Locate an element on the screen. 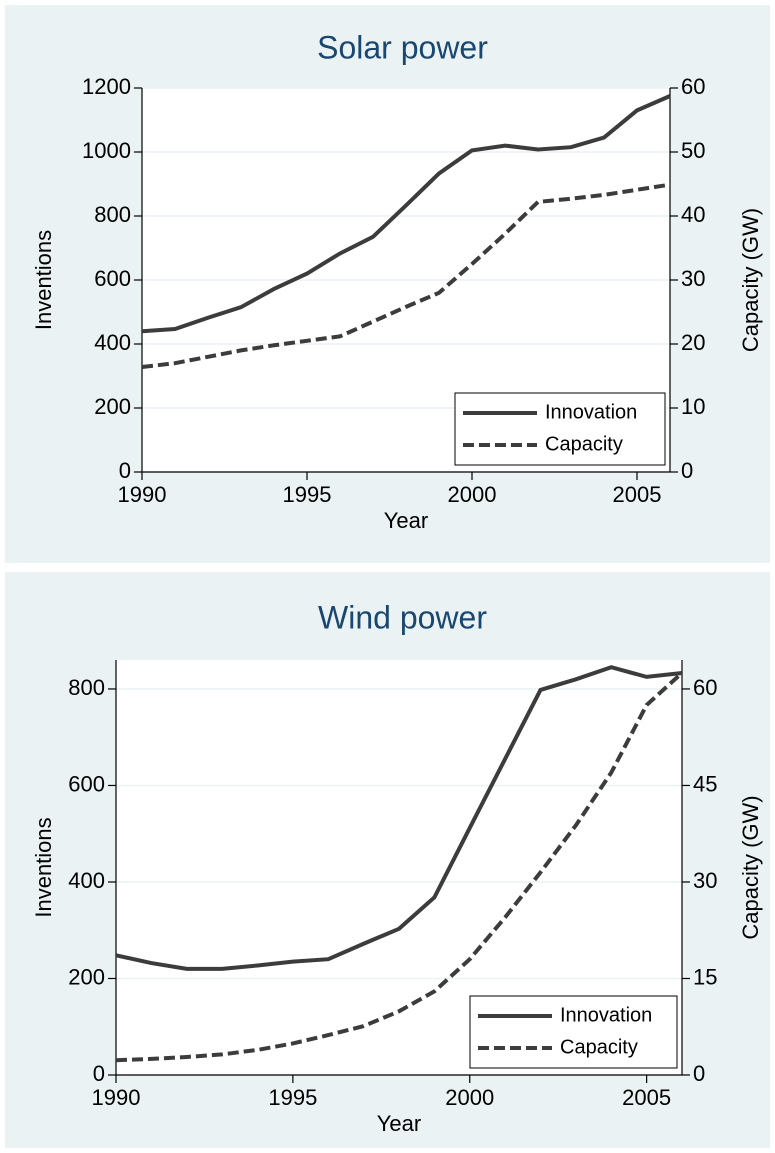 This screenshot has width=775, height=1153. y2-tick-label: 20 is located at coordinates (693, 342).